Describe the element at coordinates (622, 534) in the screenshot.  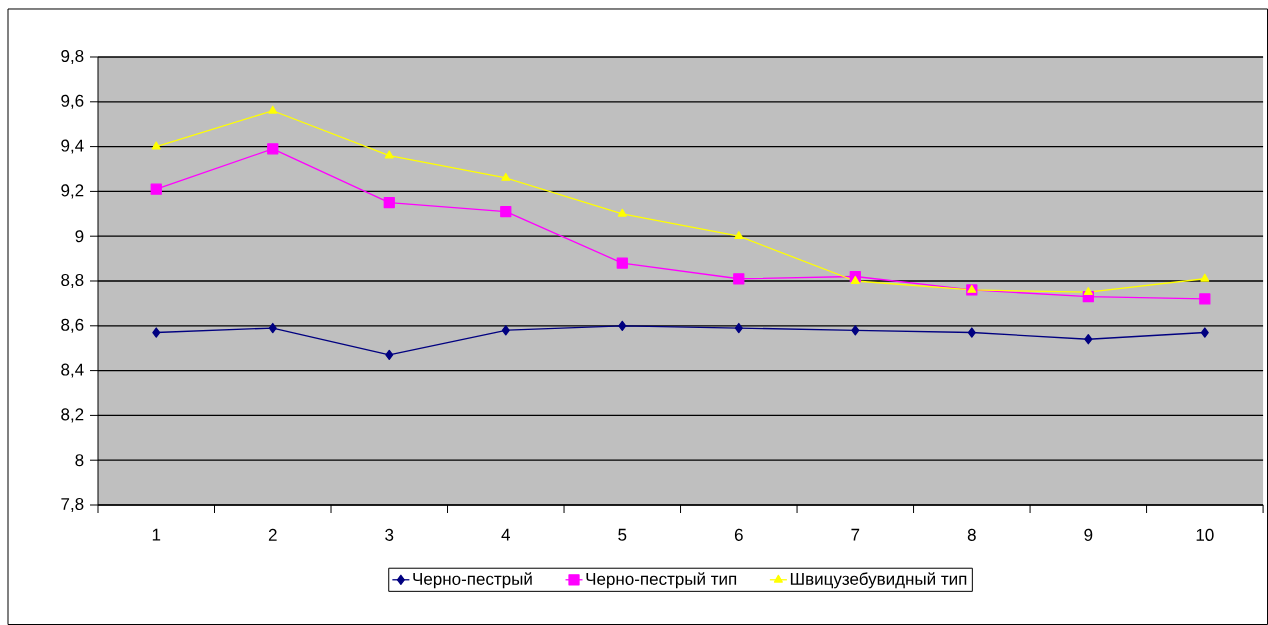
I see `x-tick-label: 5` at that location.